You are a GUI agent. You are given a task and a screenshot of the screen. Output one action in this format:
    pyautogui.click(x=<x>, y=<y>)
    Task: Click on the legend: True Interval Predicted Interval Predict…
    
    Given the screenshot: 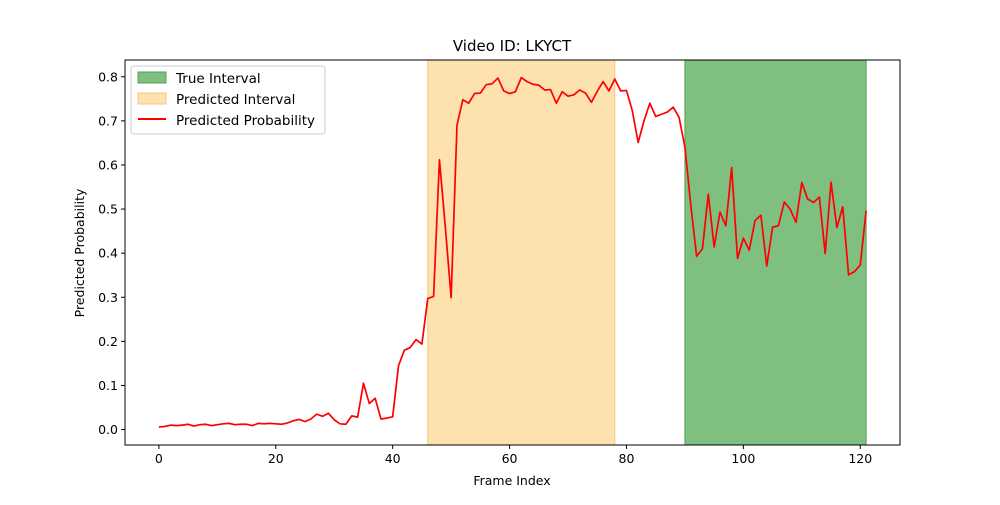 What is the action you would take?
    pyautogui.click(x=228, y=100)
    